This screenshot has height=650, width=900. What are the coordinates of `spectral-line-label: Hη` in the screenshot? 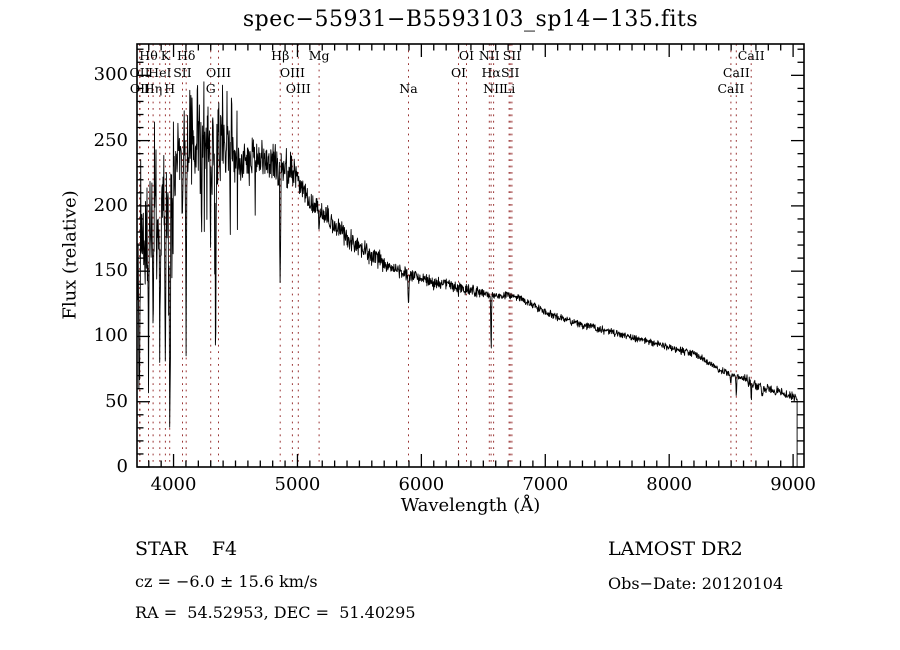 It's located at (153, 88).